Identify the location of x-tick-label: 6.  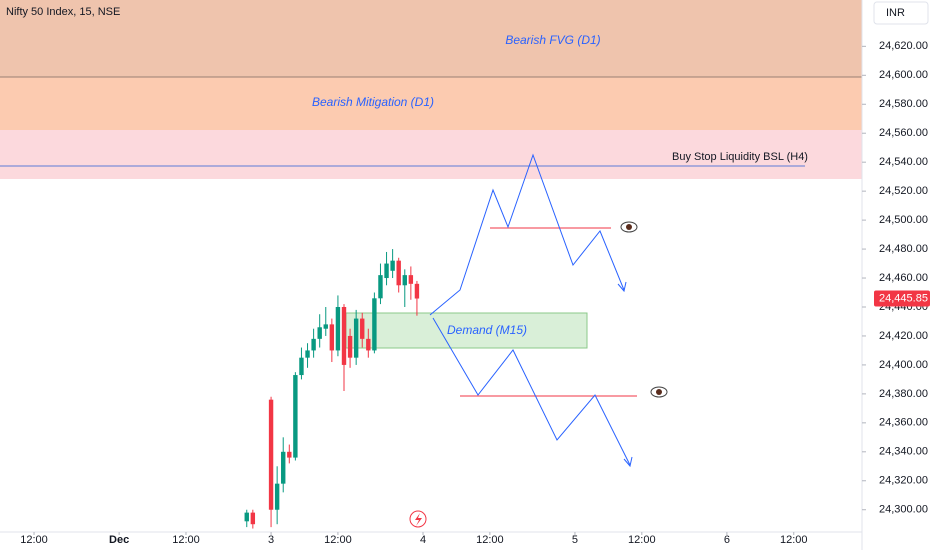
(727, 540).